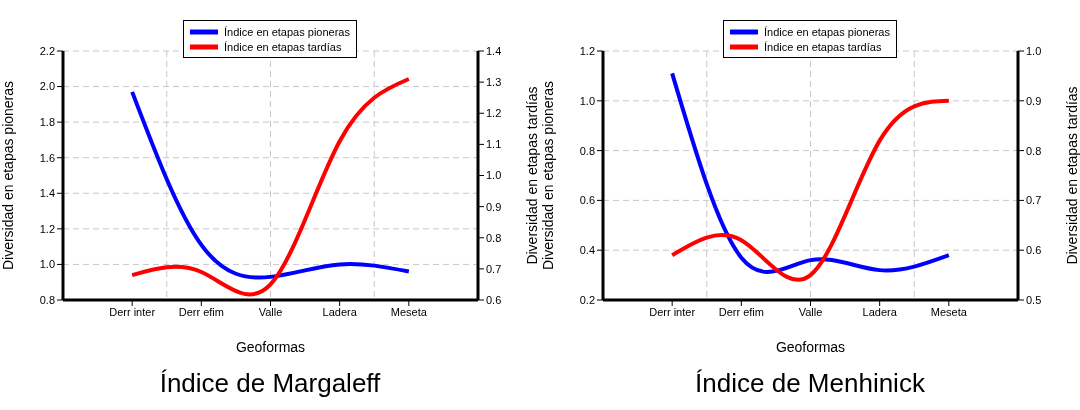 The width and height of the screenshot is (1080, 410). Describe the element at coordinates (587, 200) in the screenshot. I see `y-tick-label: 0.6` at that location.